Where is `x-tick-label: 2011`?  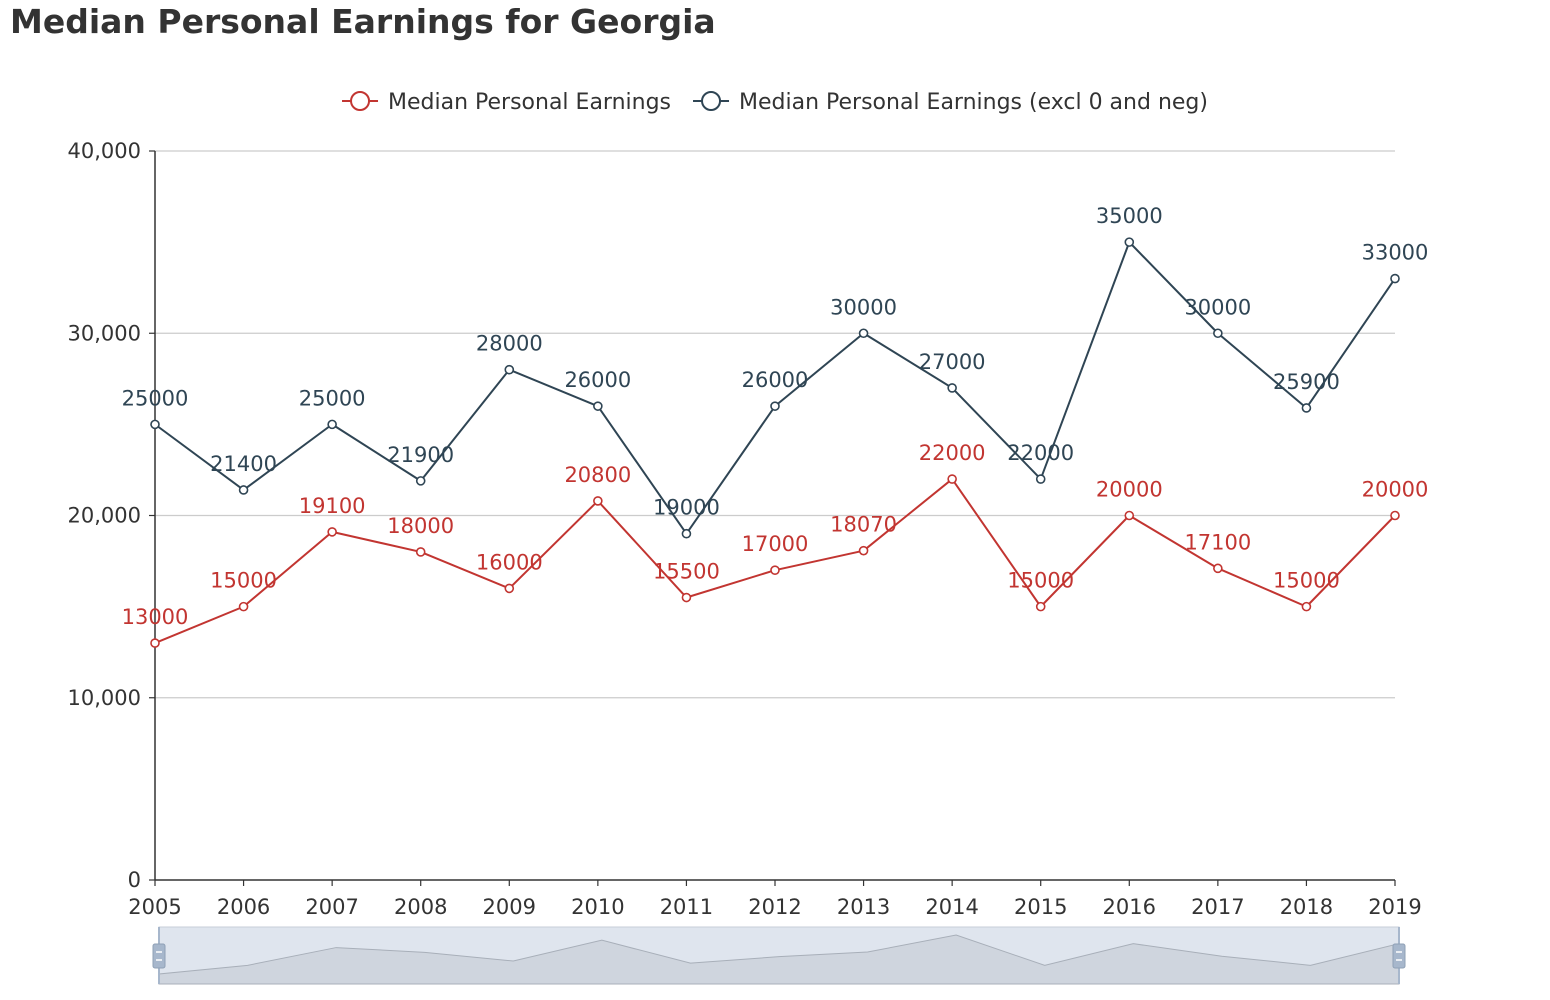
x-tick-label: 2011 is located at coordinates (686, 907).